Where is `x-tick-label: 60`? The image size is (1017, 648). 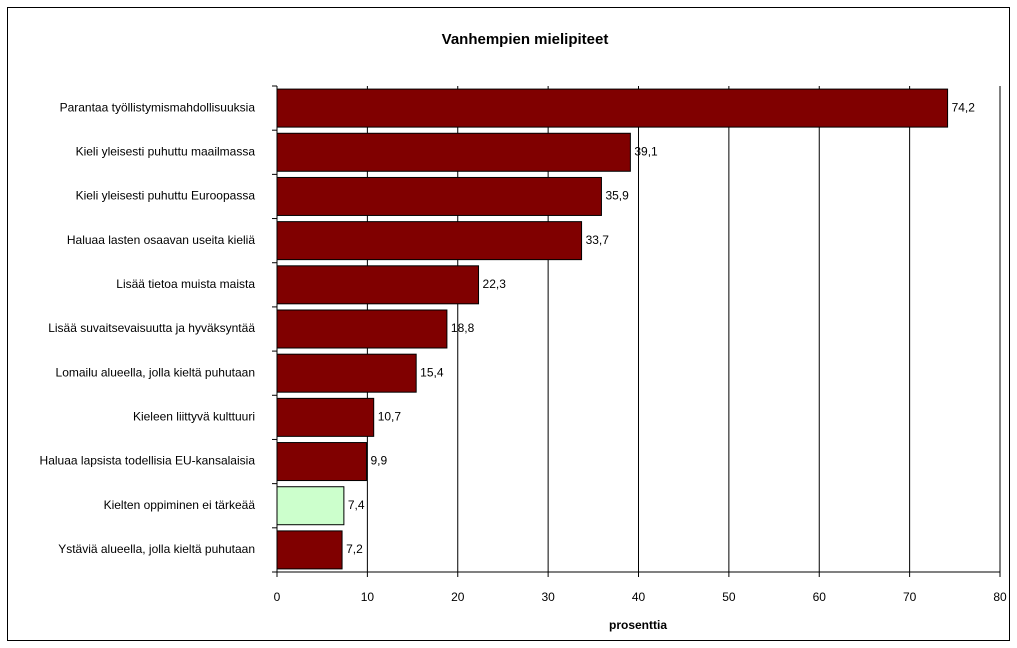 x-tick-label: 60 is located at coordinates (820, 597).